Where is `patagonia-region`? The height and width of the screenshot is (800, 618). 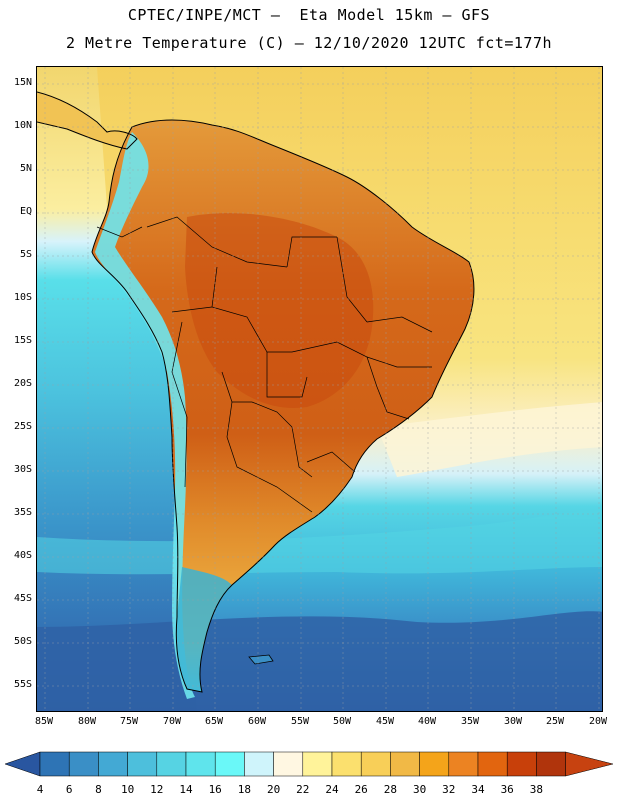
patagonia-region is located at coordinates (204, 629).